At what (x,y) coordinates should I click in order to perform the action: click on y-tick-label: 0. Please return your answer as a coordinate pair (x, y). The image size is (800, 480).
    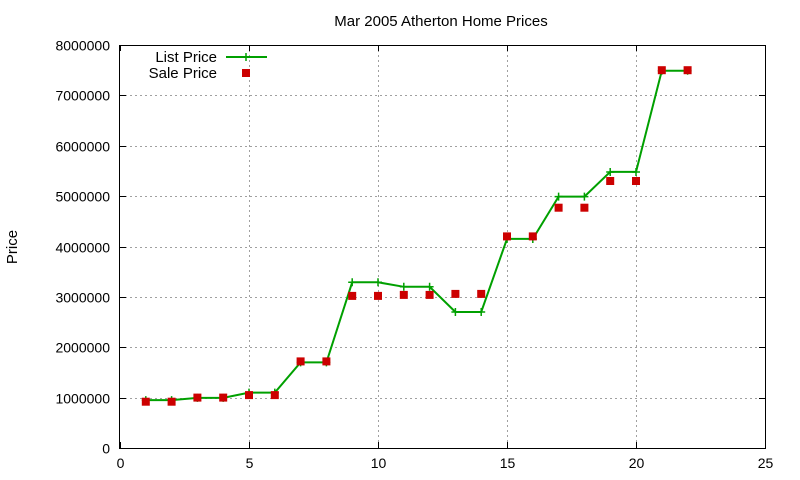
    Looking at the image, I should click on (106, 449).